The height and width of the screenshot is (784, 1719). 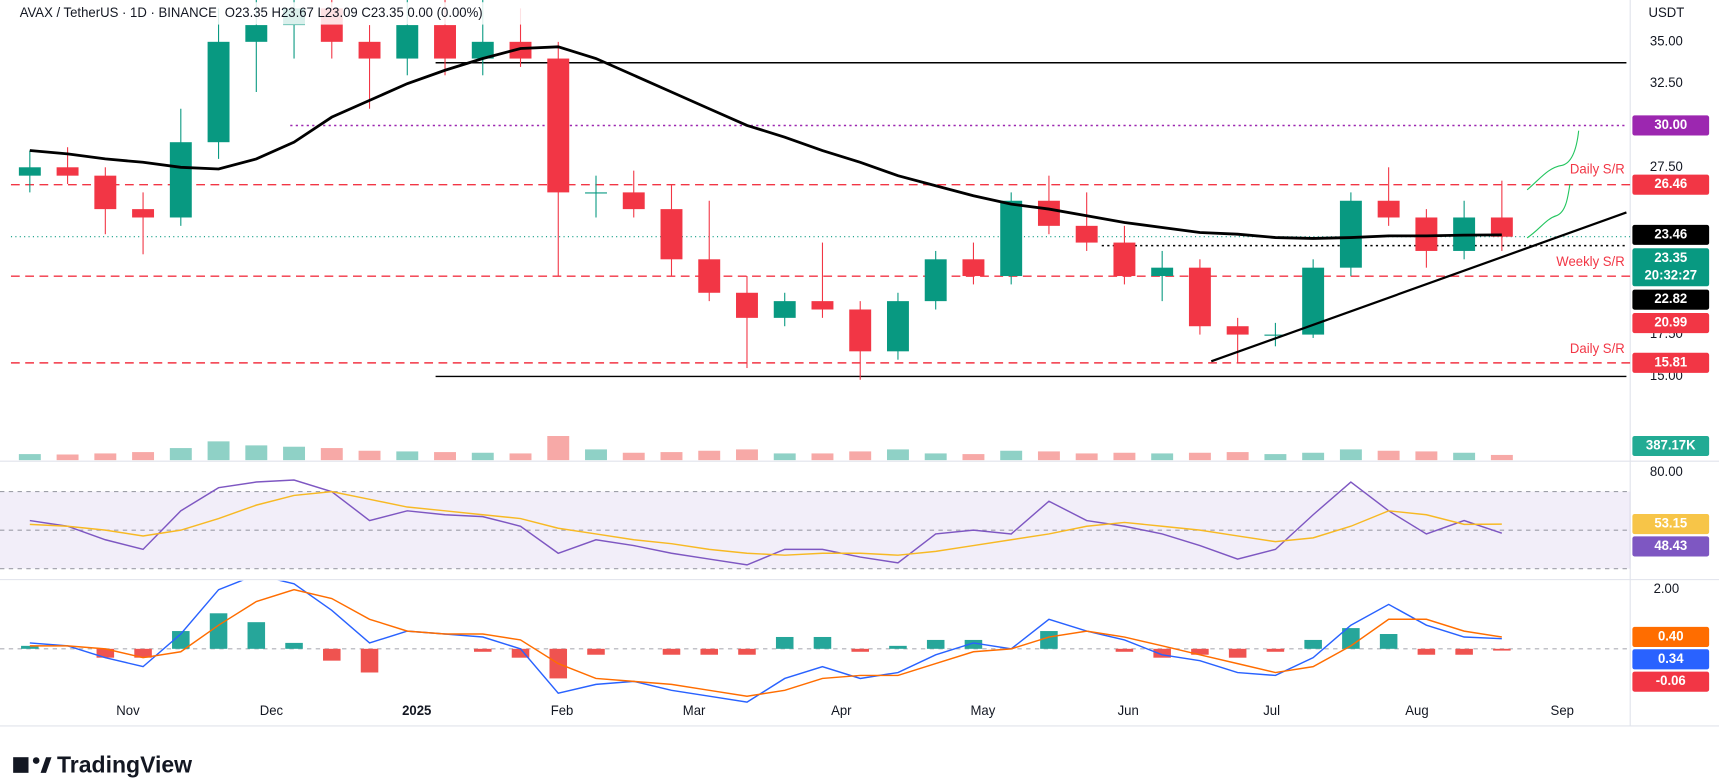 What do you see at coordinates (1666, 40) in the screenshot?
I see `y-tick-label: 35.00` at bounding box center [1666, 40].